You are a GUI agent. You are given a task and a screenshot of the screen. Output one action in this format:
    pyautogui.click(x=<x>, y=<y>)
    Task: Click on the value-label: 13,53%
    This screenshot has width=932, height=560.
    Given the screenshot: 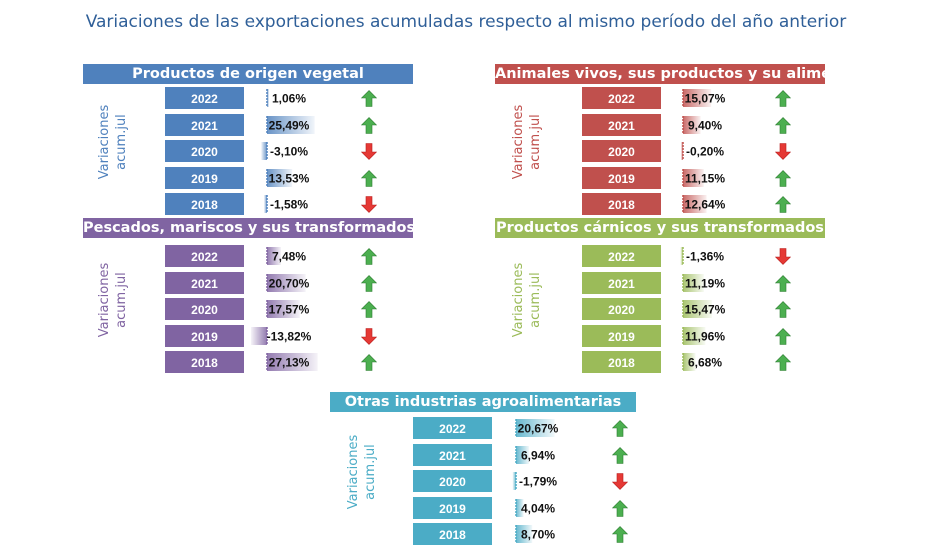 What is the action you would take?
    pyautogui.click(x=289, y=178)
    